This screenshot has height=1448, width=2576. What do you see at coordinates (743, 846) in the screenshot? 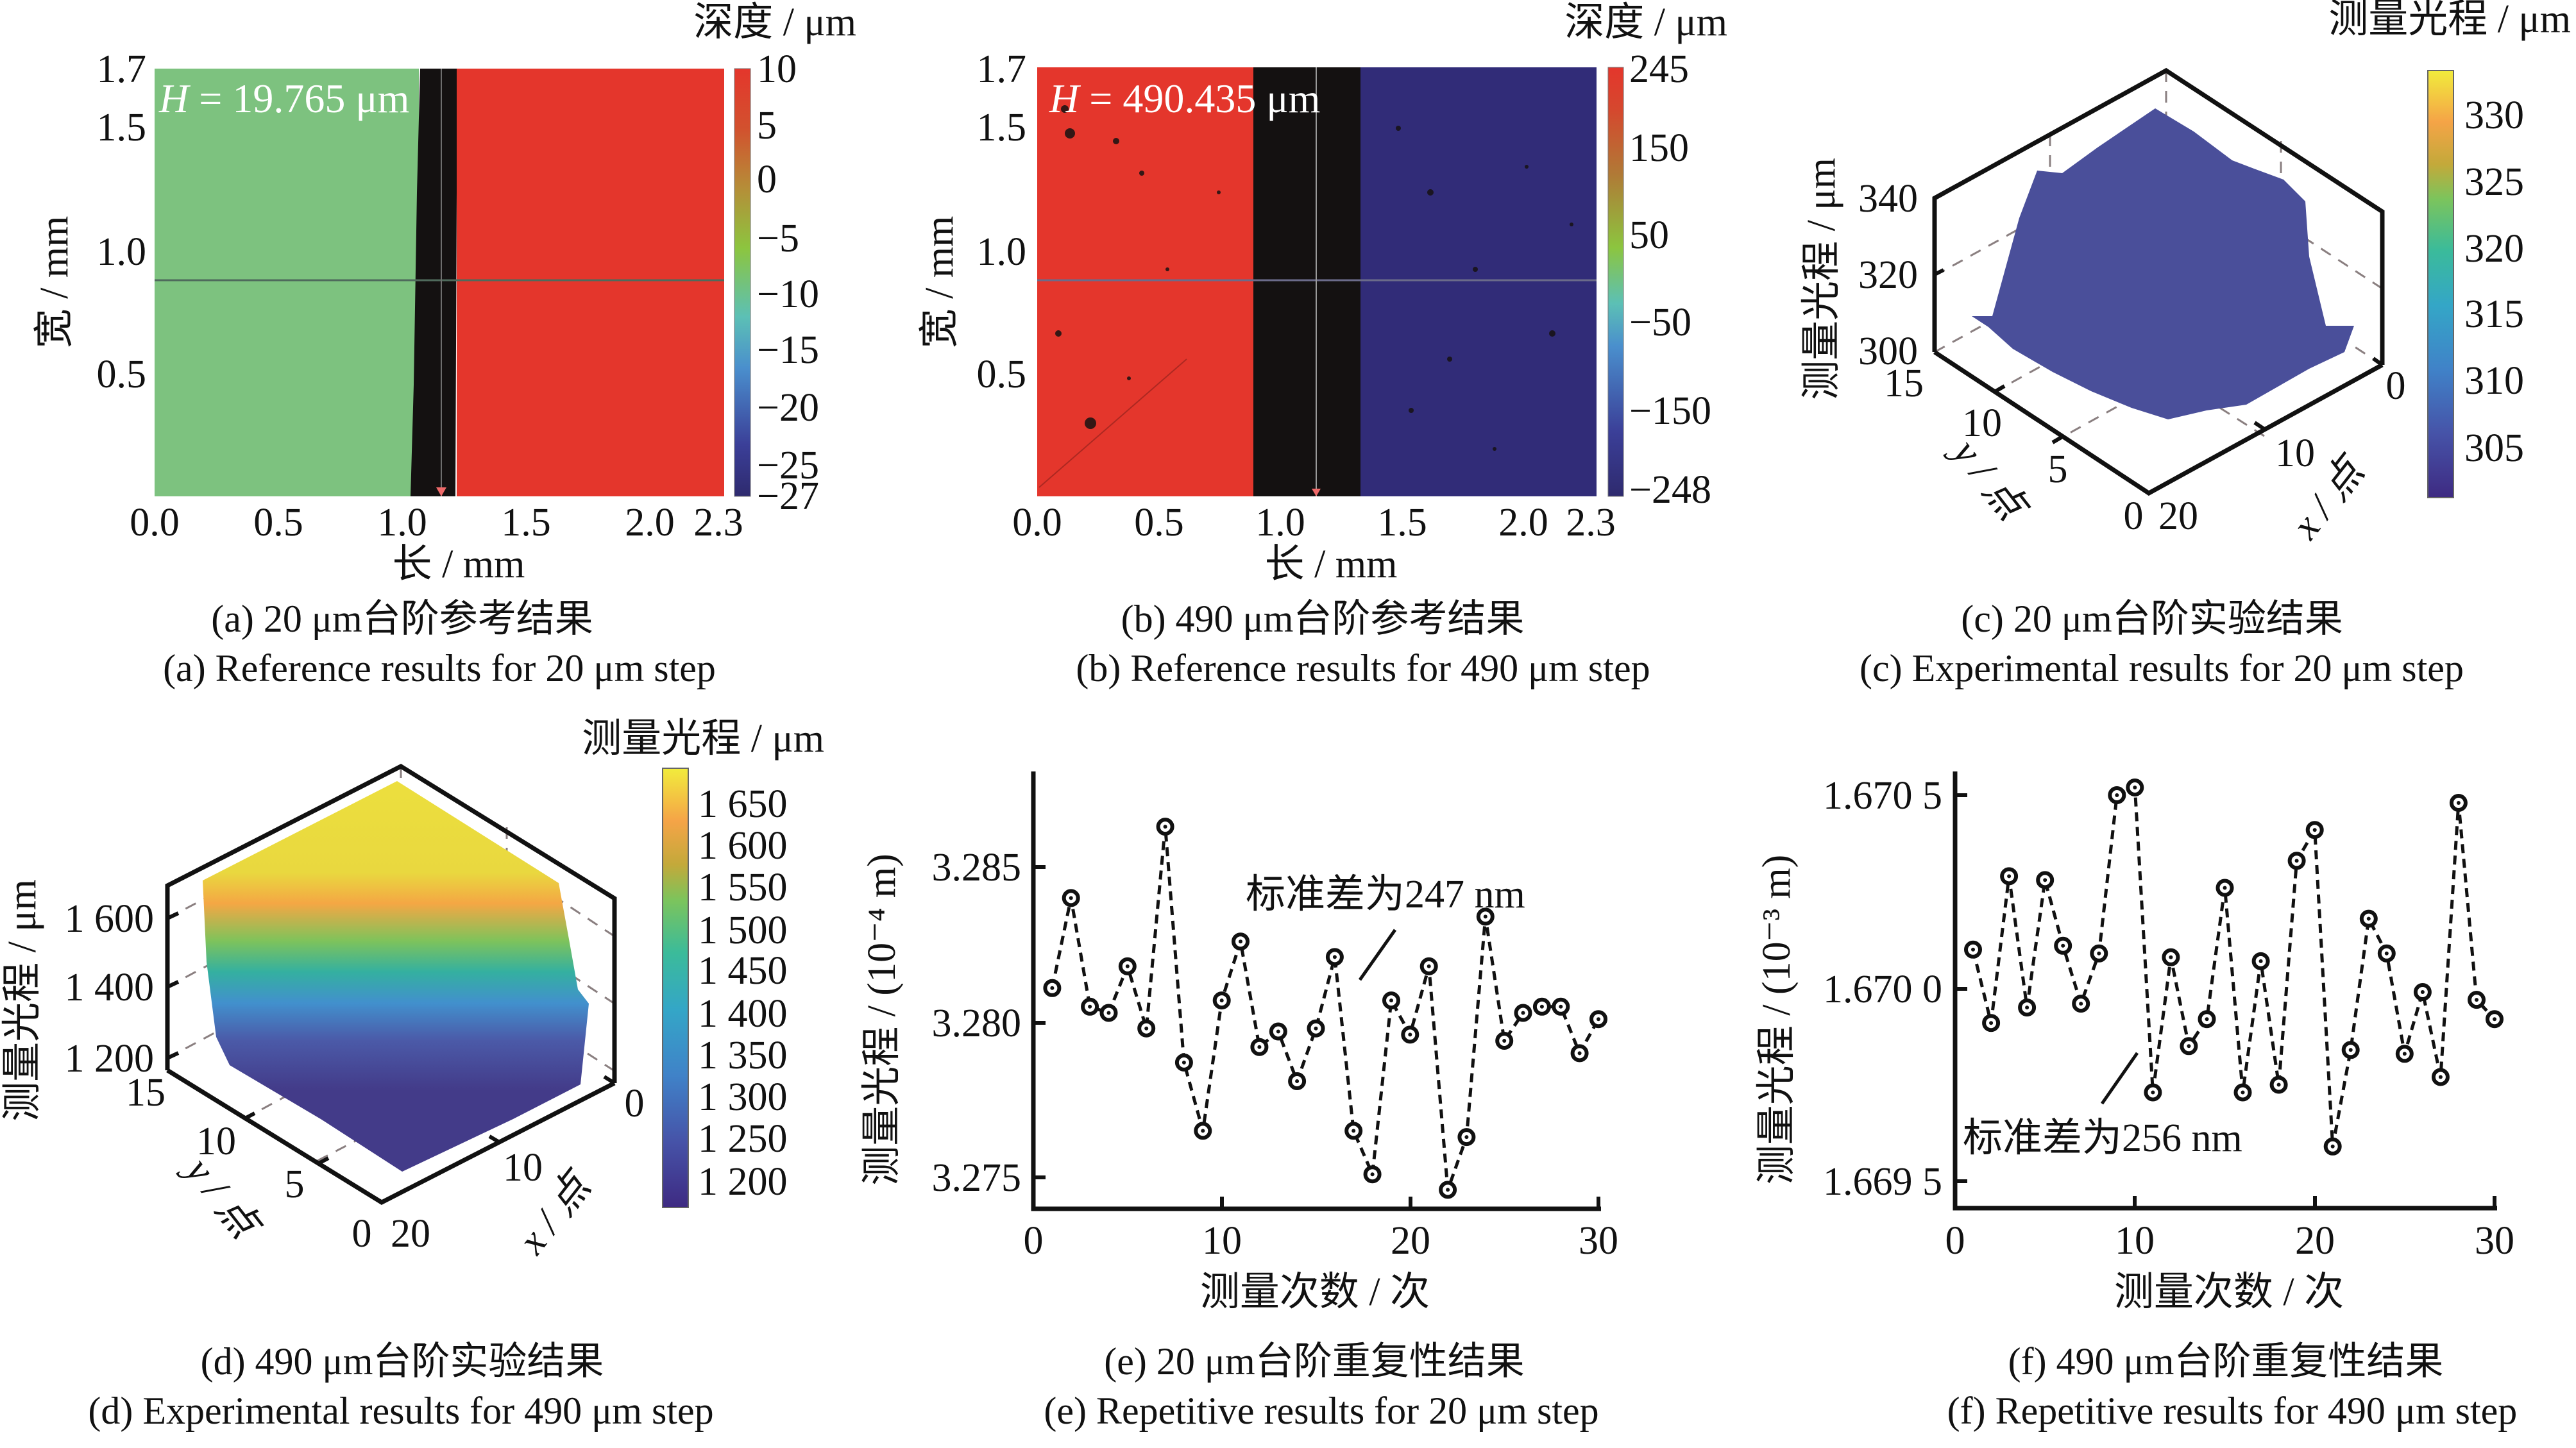
I see `panel-d-cb-tick: 1 600` at bounding box center [743, 846].